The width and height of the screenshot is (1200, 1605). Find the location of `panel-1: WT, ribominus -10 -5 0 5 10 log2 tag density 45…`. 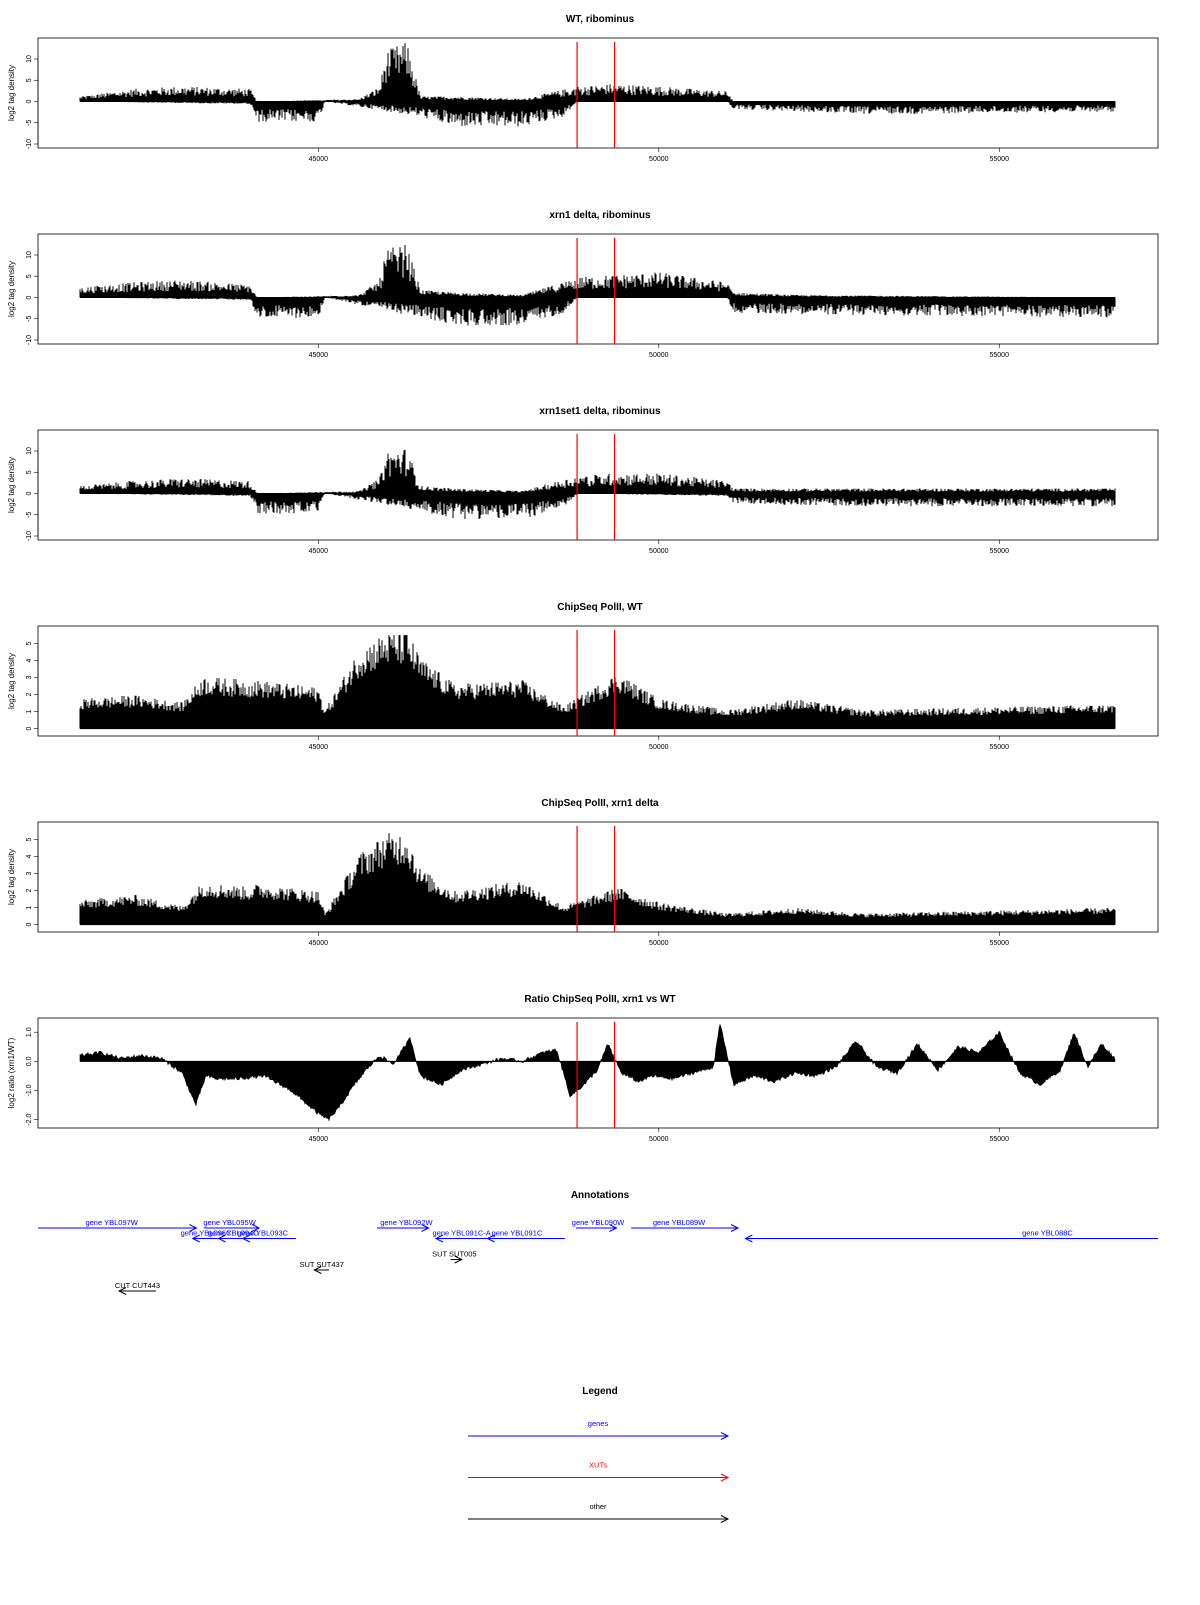

panel-1: WT, ribominus -10 -5 0 5 10 log2 tag density 45… is located at coordinates (582, 88).